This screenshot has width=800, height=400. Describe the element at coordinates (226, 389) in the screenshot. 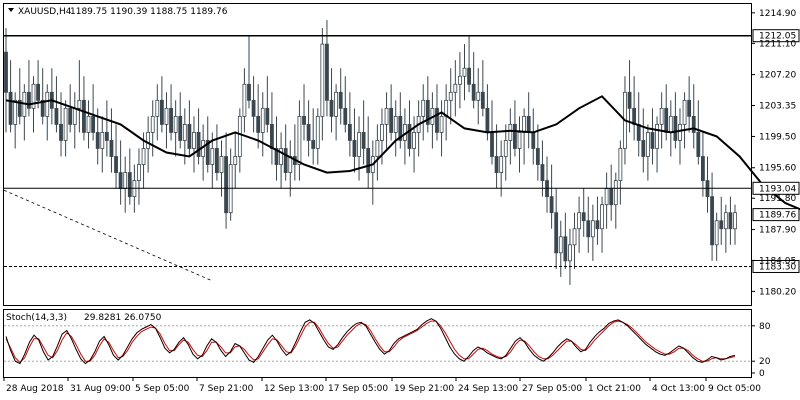

I see `time-tick-label: 7 Sep 21:00` at that location.